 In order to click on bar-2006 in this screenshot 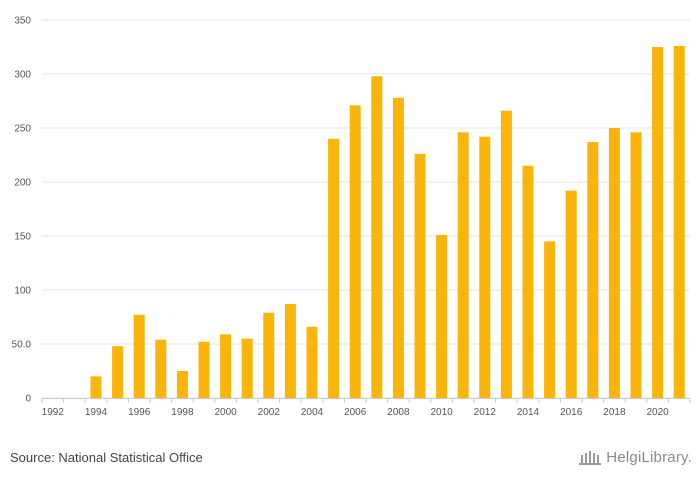, I will do `click(355, 251)`.